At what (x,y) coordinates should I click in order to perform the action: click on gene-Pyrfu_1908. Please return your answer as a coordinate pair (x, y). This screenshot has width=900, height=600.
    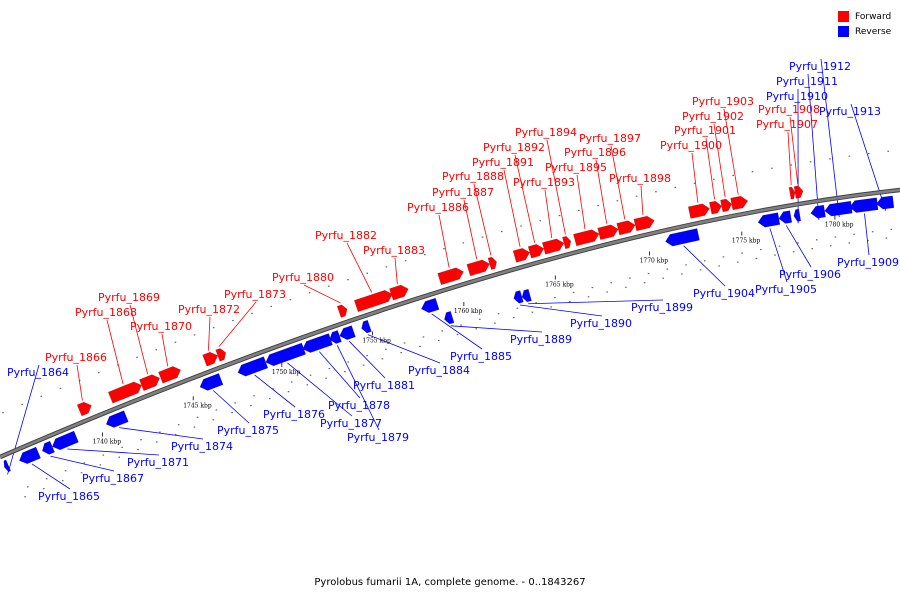
    Looking at the image, I should click on (798, 192).